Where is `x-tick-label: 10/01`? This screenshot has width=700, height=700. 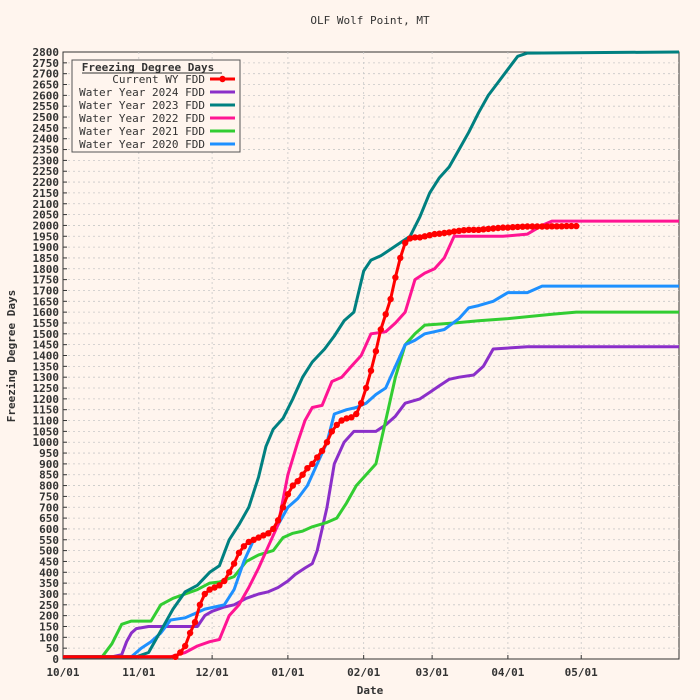
x-tick-label: 10/01 is located at coordinates (62, 672).